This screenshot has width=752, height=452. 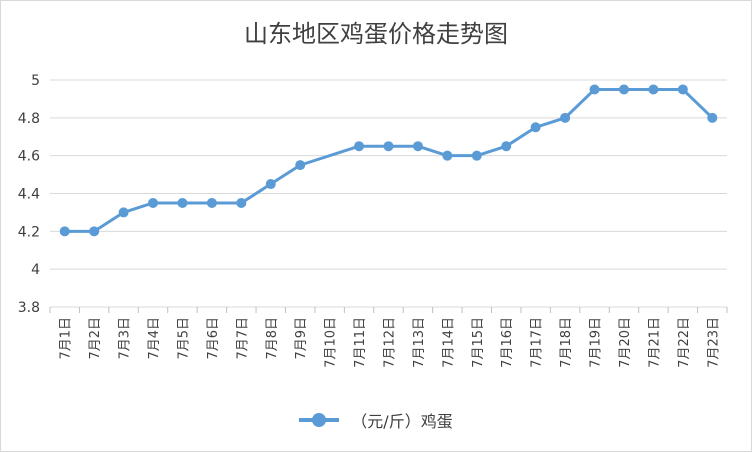 I want to click on x-tick-label: 7月14日, so click(x=448, y=342).